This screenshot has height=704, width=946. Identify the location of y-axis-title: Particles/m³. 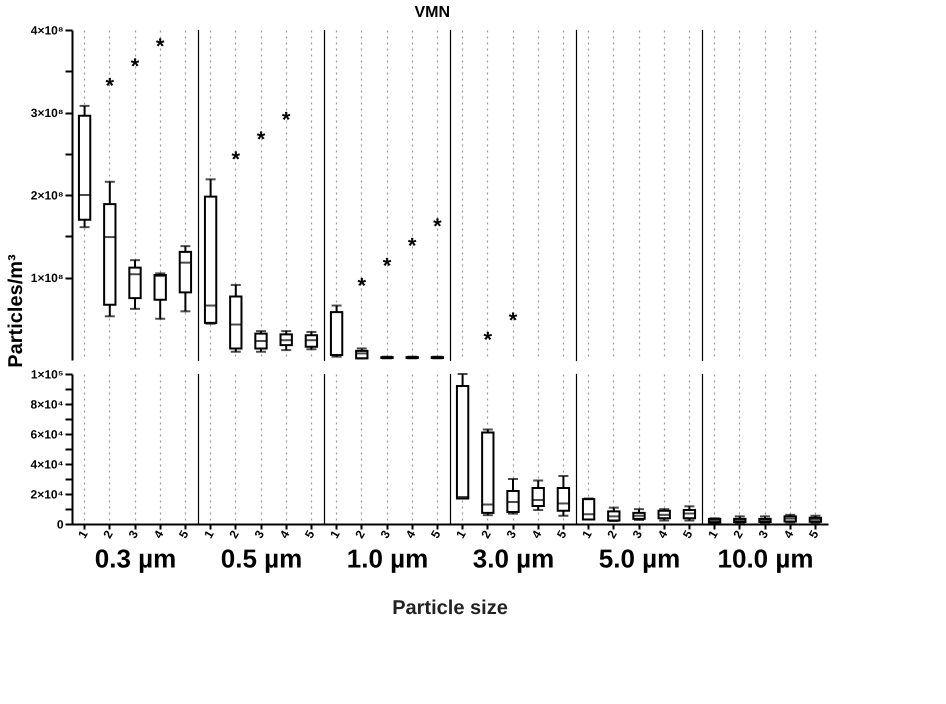
(16, 311).